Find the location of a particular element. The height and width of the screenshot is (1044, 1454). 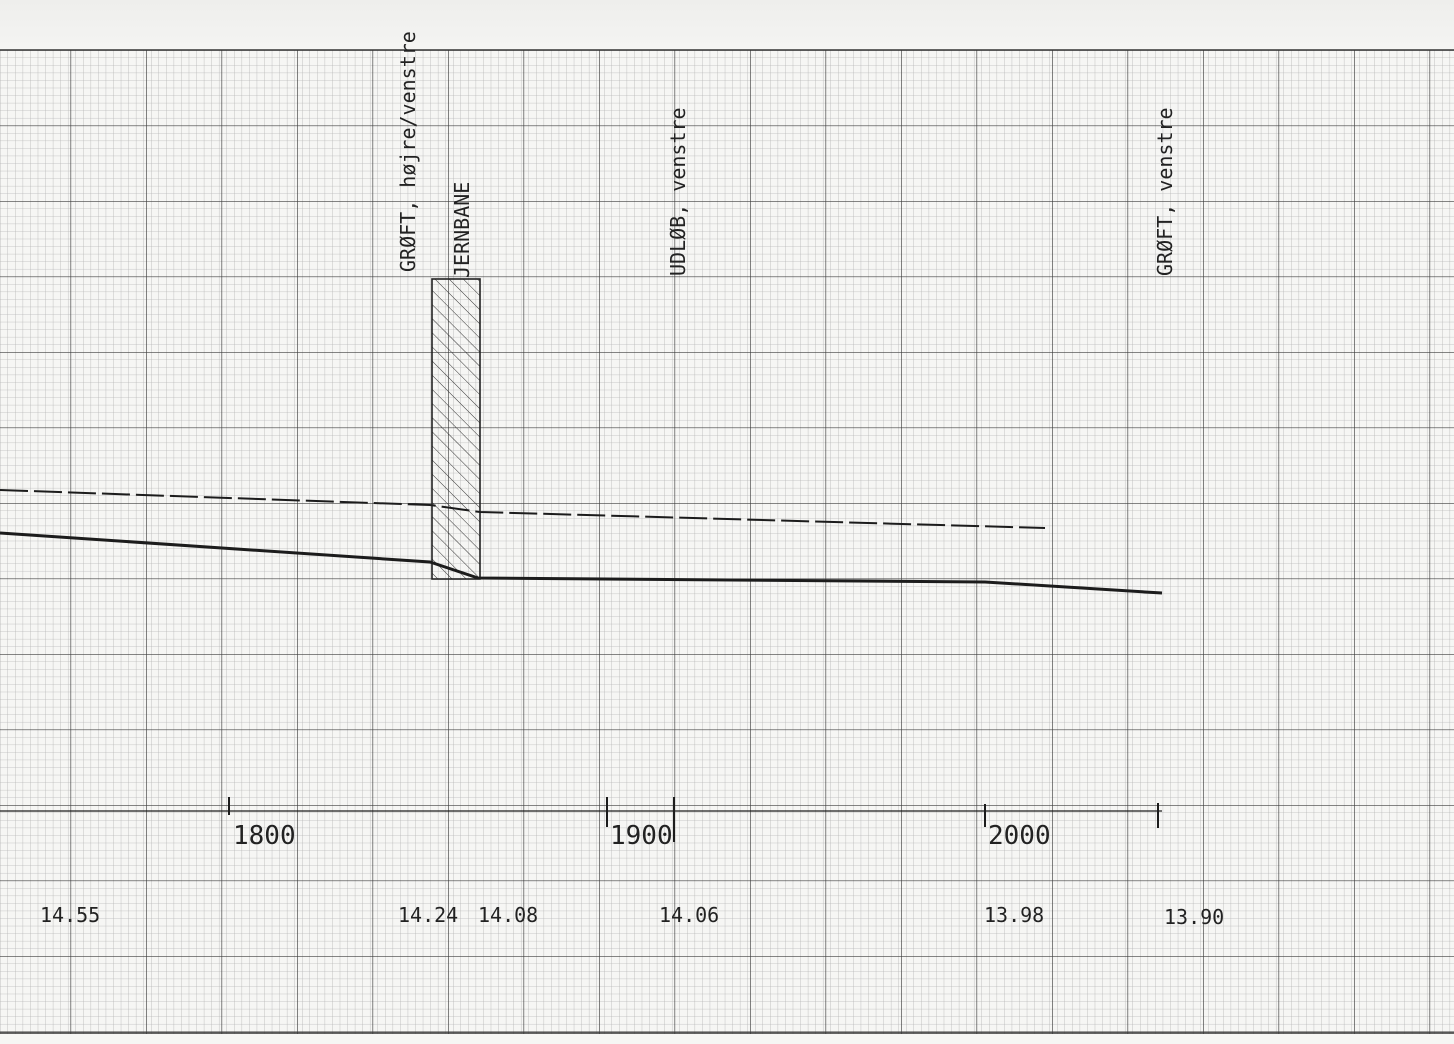

elevation-label: 14.24 is located at coordinates (428, 915).